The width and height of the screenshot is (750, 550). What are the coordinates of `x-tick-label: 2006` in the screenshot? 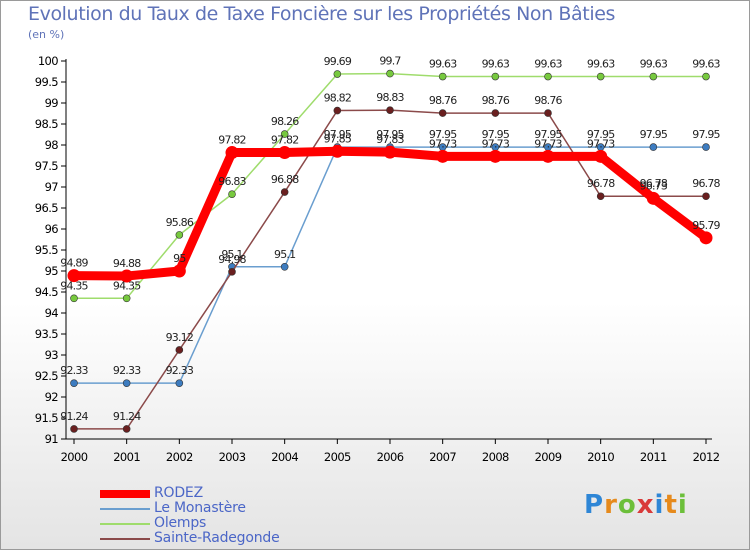 It's located at (390, 457).